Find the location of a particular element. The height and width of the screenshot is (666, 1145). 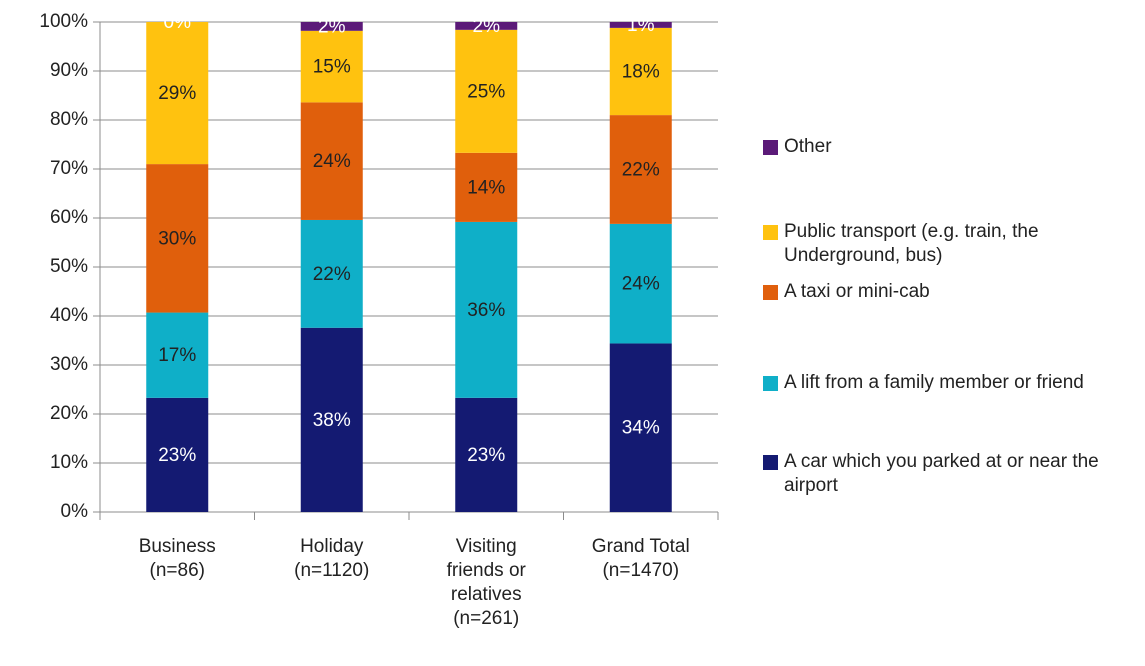

y-tick-label: 60% is located at coordinates (68, 217).